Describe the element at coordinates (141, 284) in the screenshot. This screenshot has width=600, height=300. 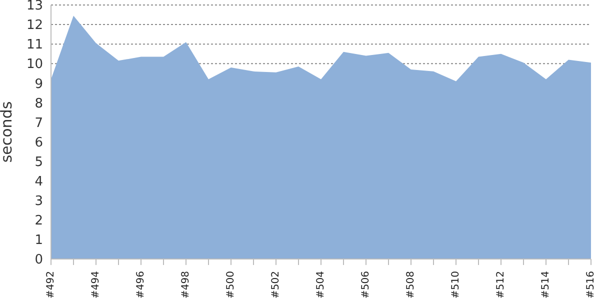
I see `x-tick-label: #496` at that location.